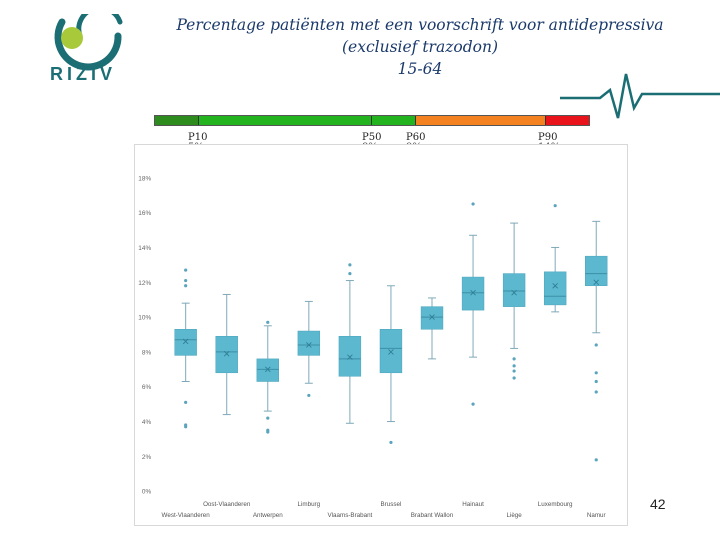  Describe the element at coordinates (144, 318) in the screenshot. I see `y-tick-label: 10%` at that location.